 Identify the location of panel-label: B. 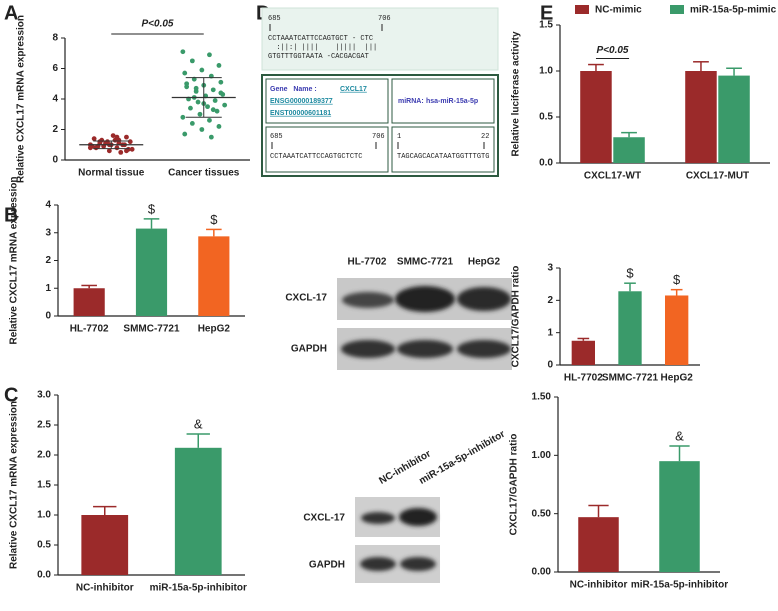
(11, 215).